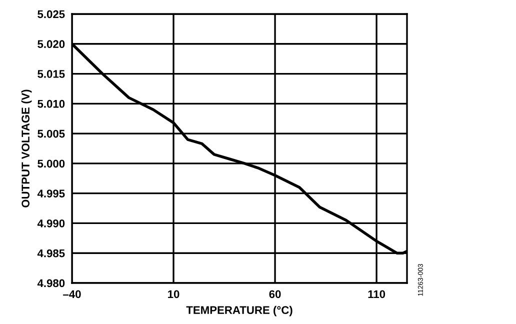  I want to click on y-tick-label: 4.990, so click(51, 223).